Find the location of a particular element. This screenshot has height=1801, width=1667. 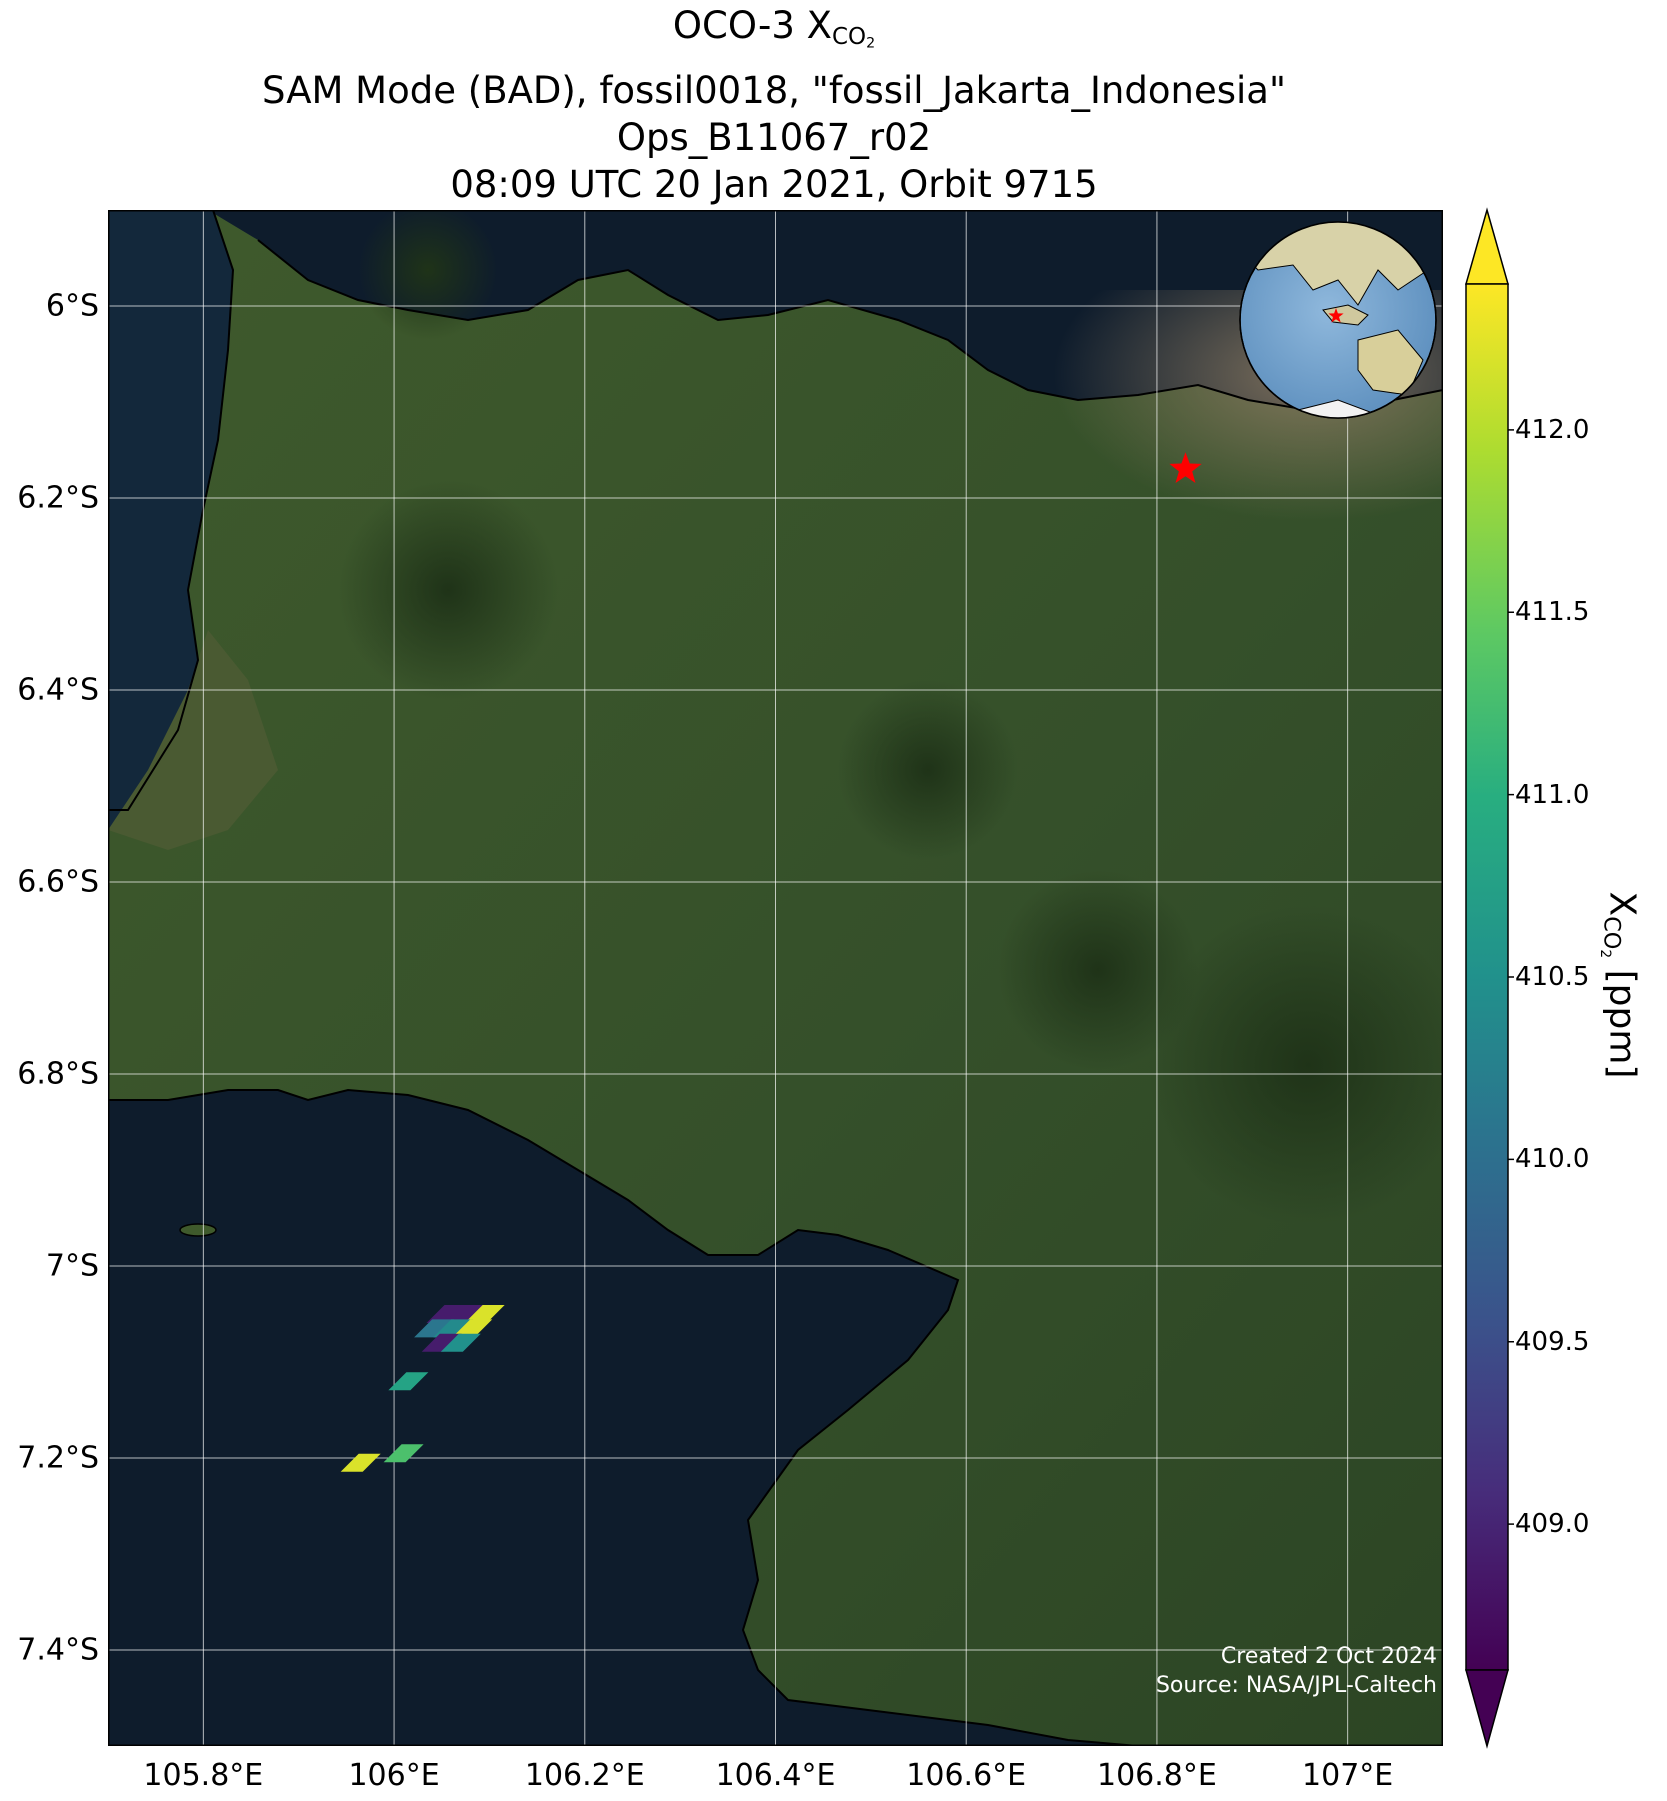

xco2-soundings is located at coordinates (422, 1388).